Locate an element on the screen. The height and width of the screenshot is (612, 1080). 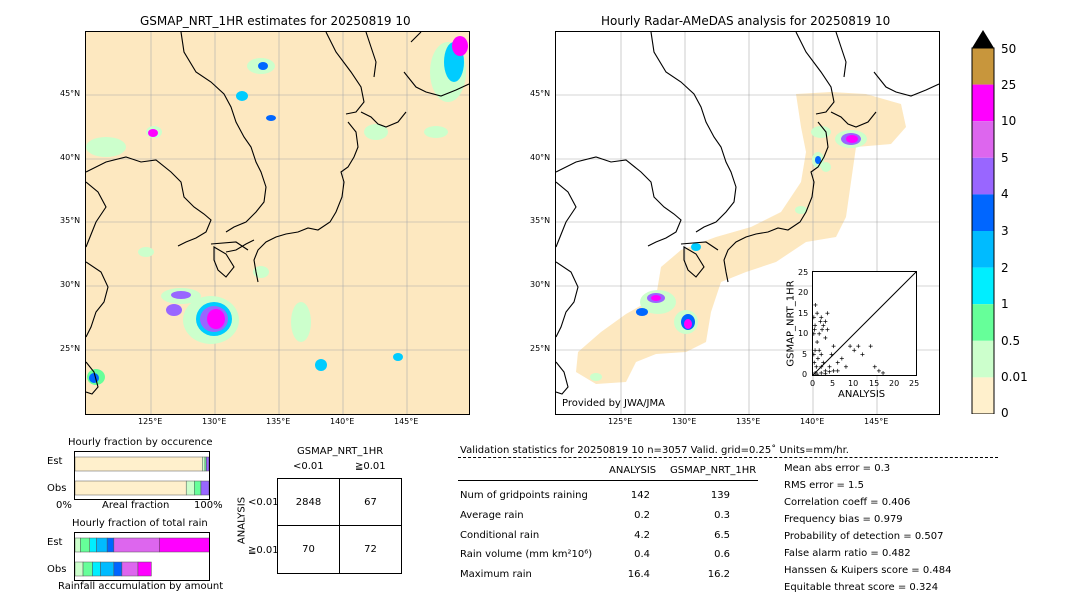
scatter-x-tick: 5 is located at coordinates (833, 383).